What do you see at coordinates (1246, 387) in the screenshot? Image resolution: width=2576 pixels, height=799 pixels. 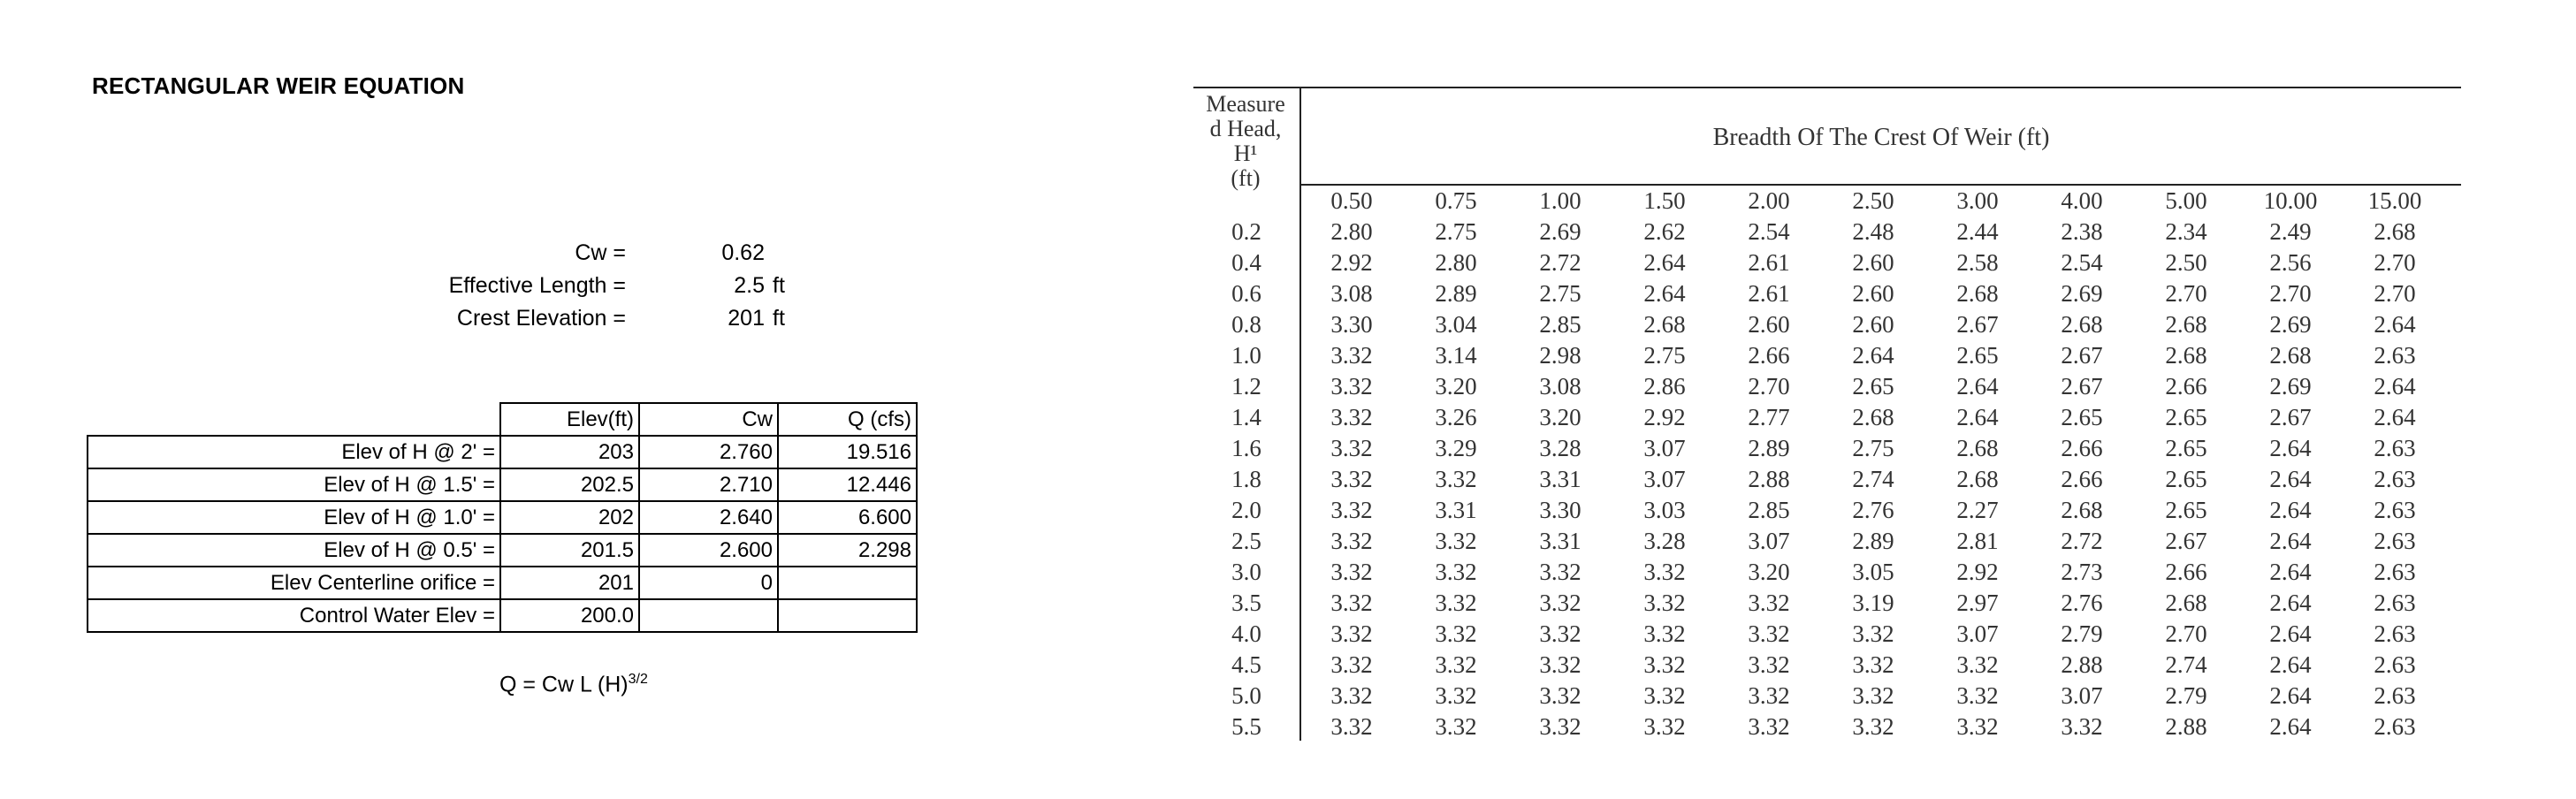 I see `head-value-cell: 1.2` at bounding box center [1246, 387].